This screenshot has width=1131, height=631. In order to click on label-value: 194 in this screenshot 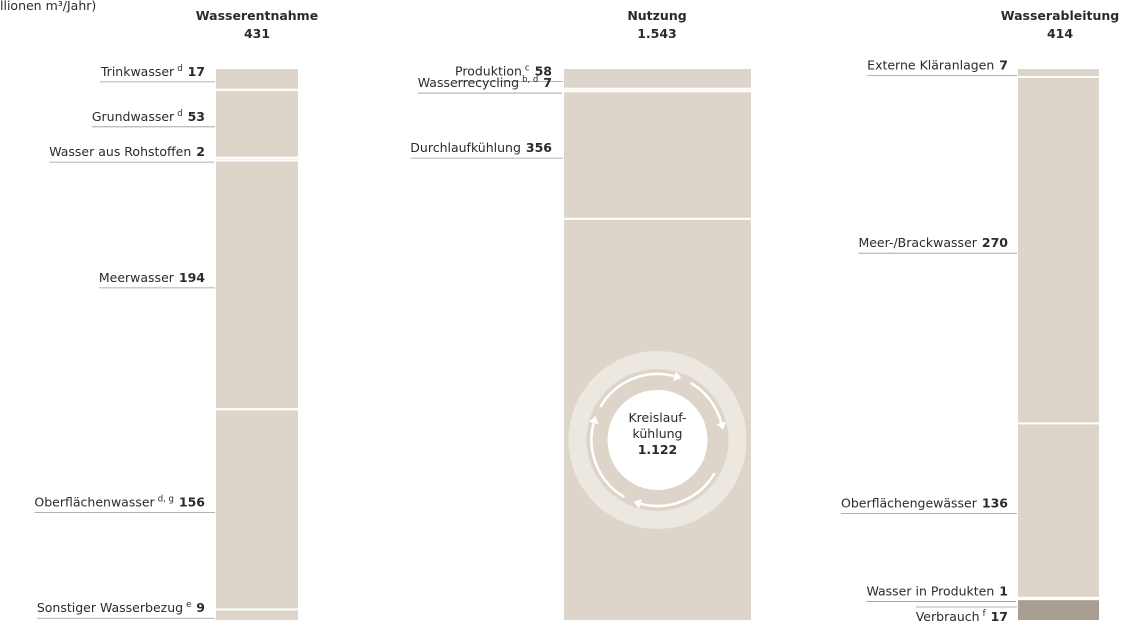, I will do `click(192, 277)`.